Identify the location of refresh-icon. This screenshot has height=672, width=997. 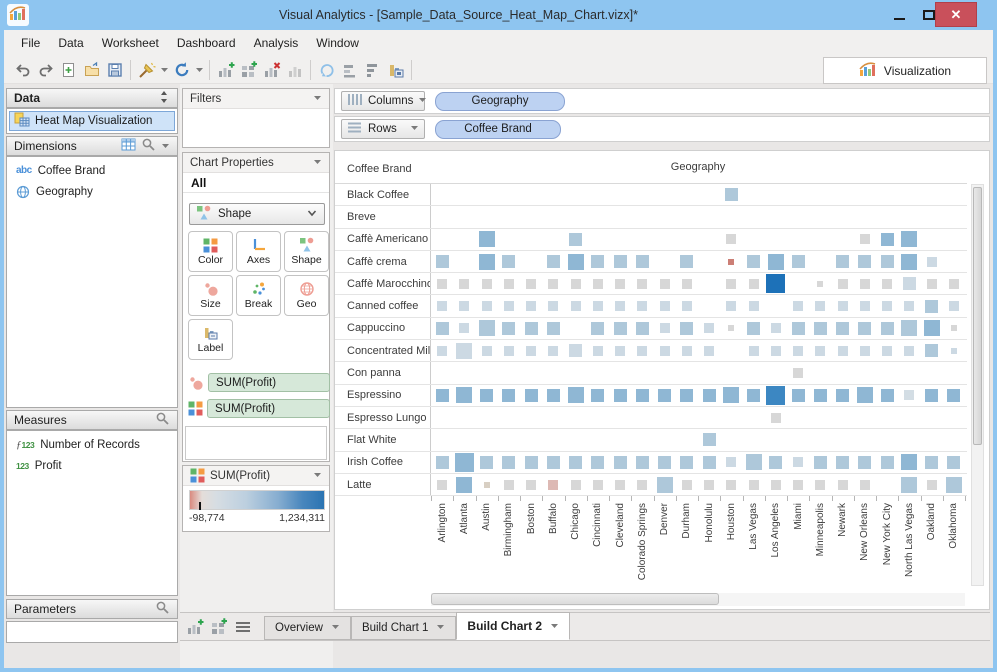
(181, 69).